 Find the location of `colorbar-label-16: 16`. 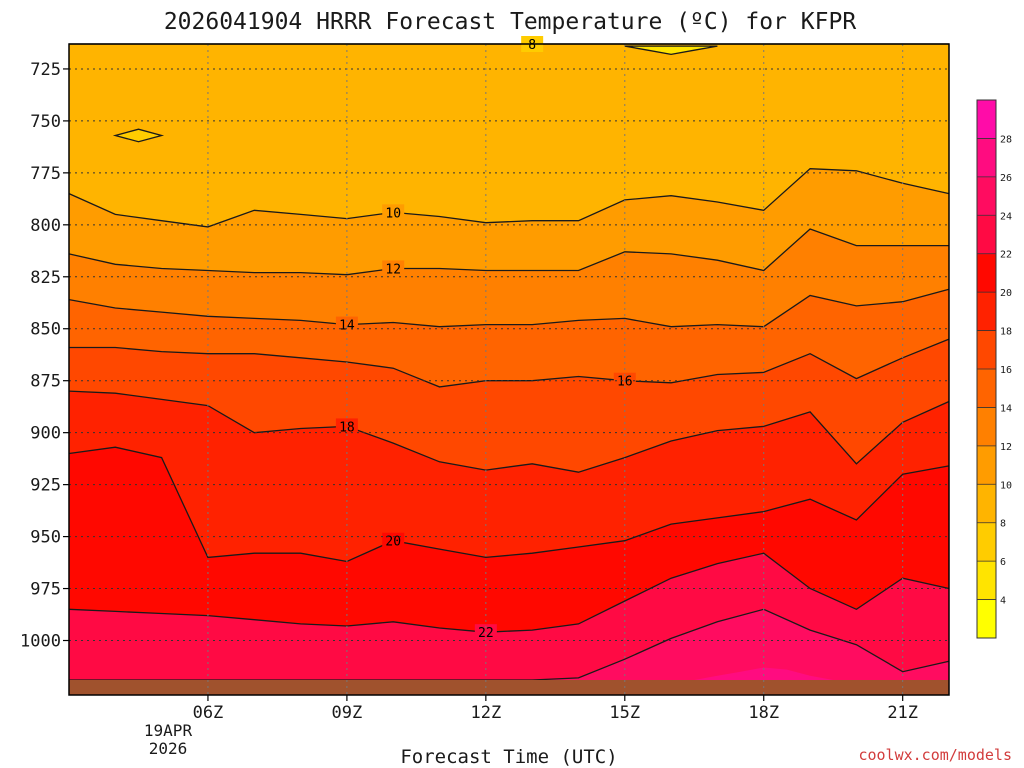

colorbar-label-16: 16 is located at coordinates (1006, 370).